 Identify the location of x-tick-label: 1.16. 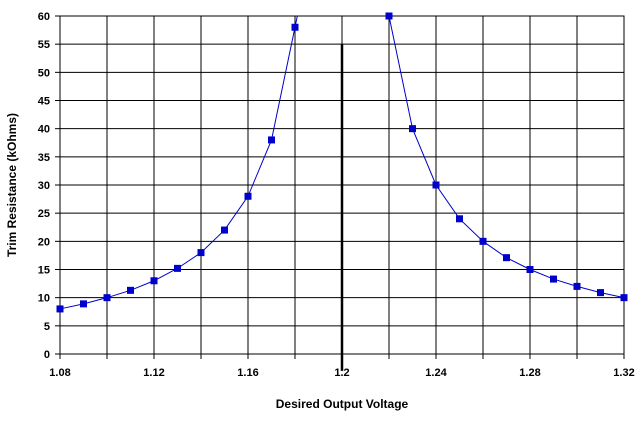
(247, 373).